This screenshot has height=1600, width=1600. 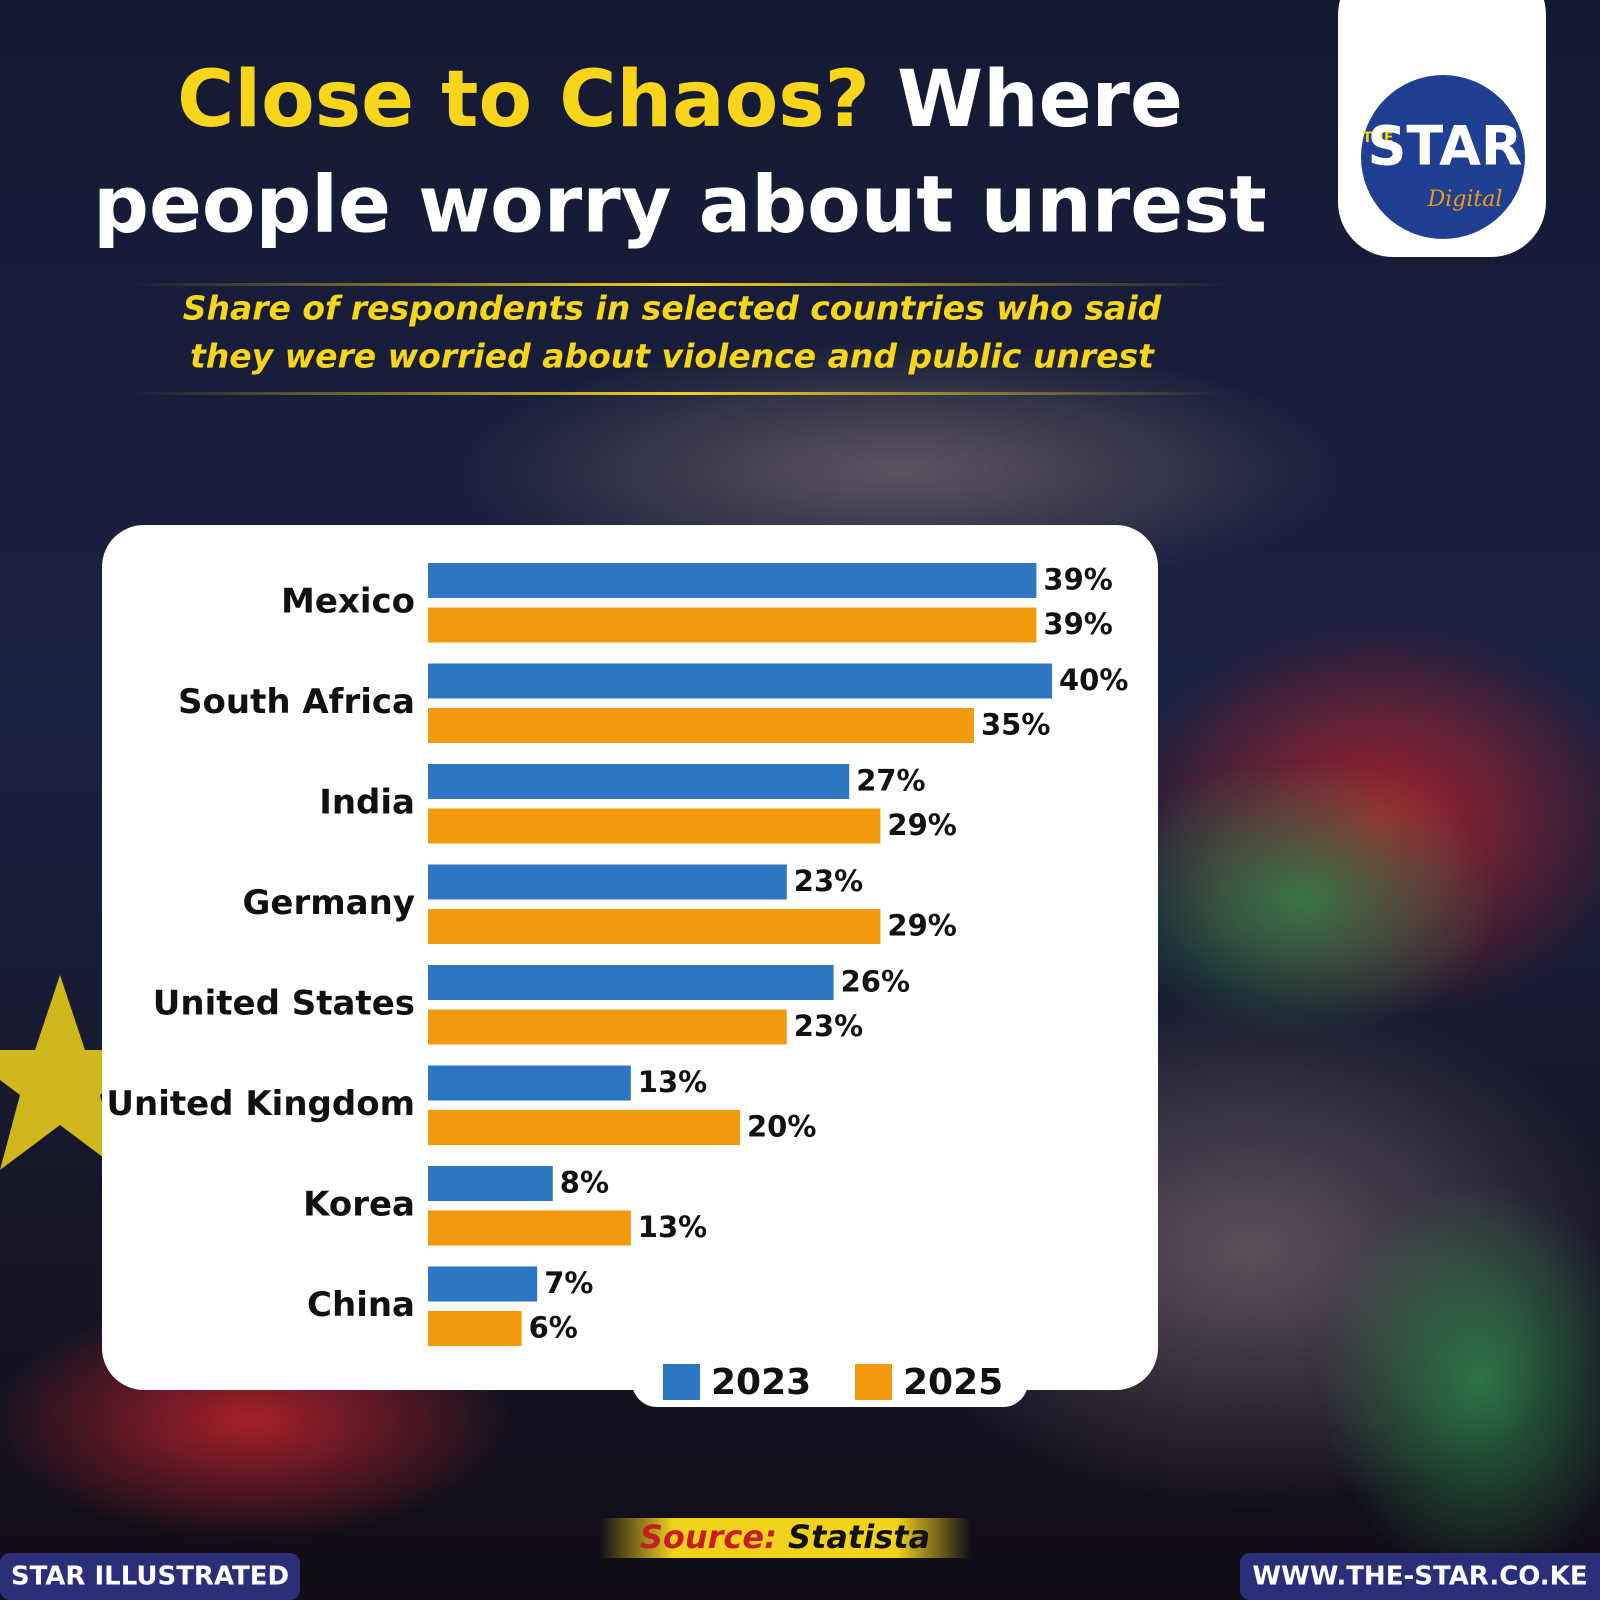 What do you see at coordinates (553, 1328) in the screenshot?
I see `value-label: 6%` at bounding box center [553, 1328].